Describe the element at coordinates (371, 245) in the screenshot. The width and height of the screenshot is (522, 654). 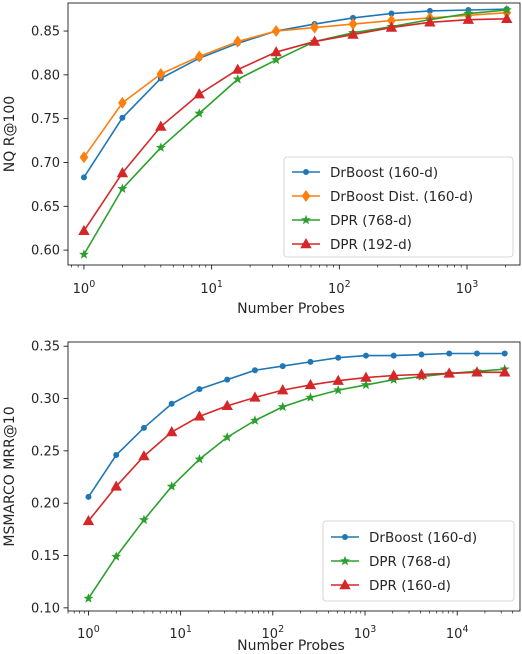
I see `legend-label: DPR (192-d)` at that location.